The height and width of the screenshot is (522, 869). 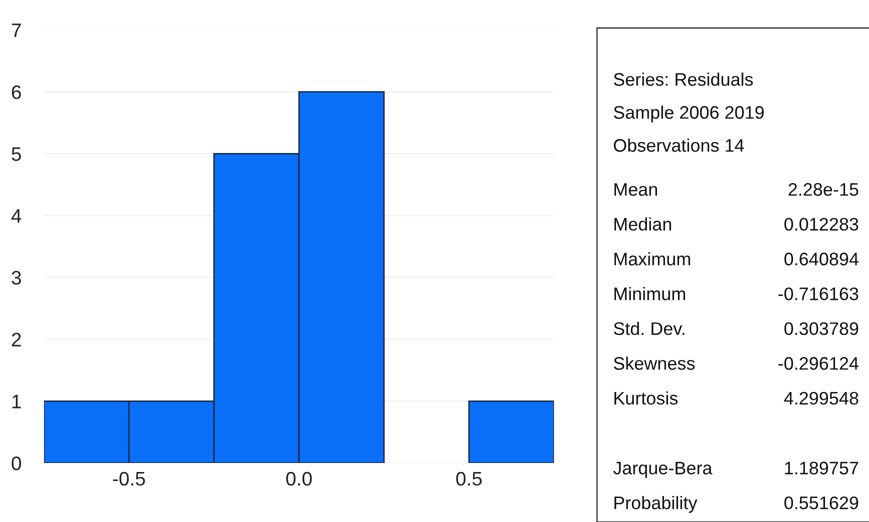 What do you see at coordinates (469, 479) in the screenshot?
I see `x-tick-label: 0.5` at bounding box center [469, 479].